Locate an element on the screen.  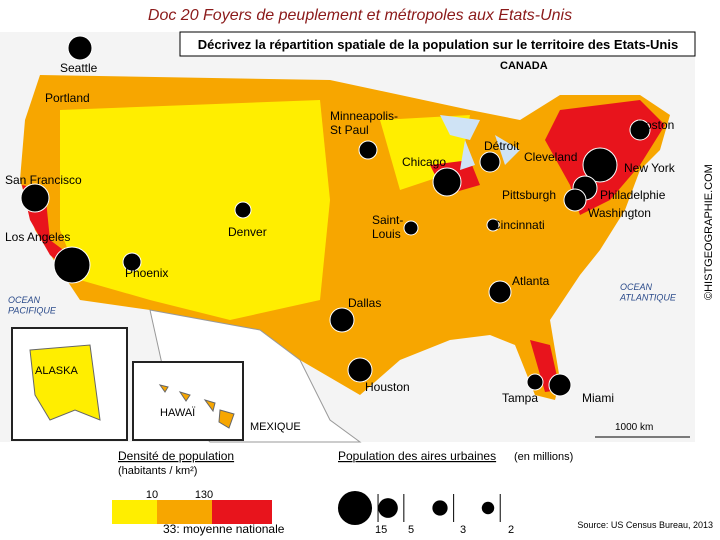
subtitle-box is located at coordinates (437, 44).